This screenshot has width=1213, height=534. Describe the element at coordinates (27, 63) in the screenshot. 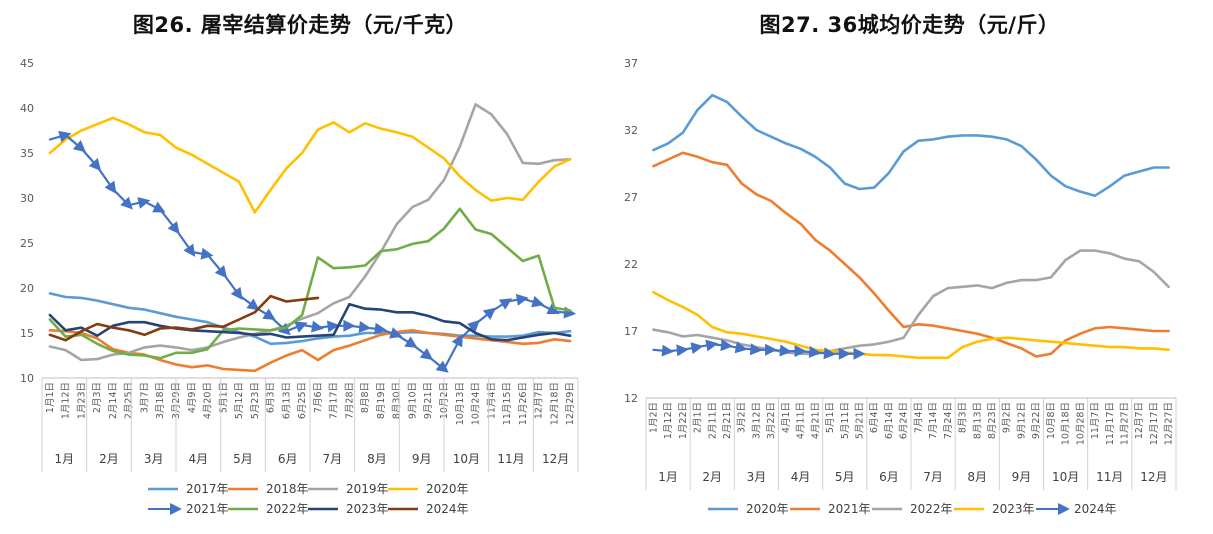

I see `y-tick-label: 45` at that location.